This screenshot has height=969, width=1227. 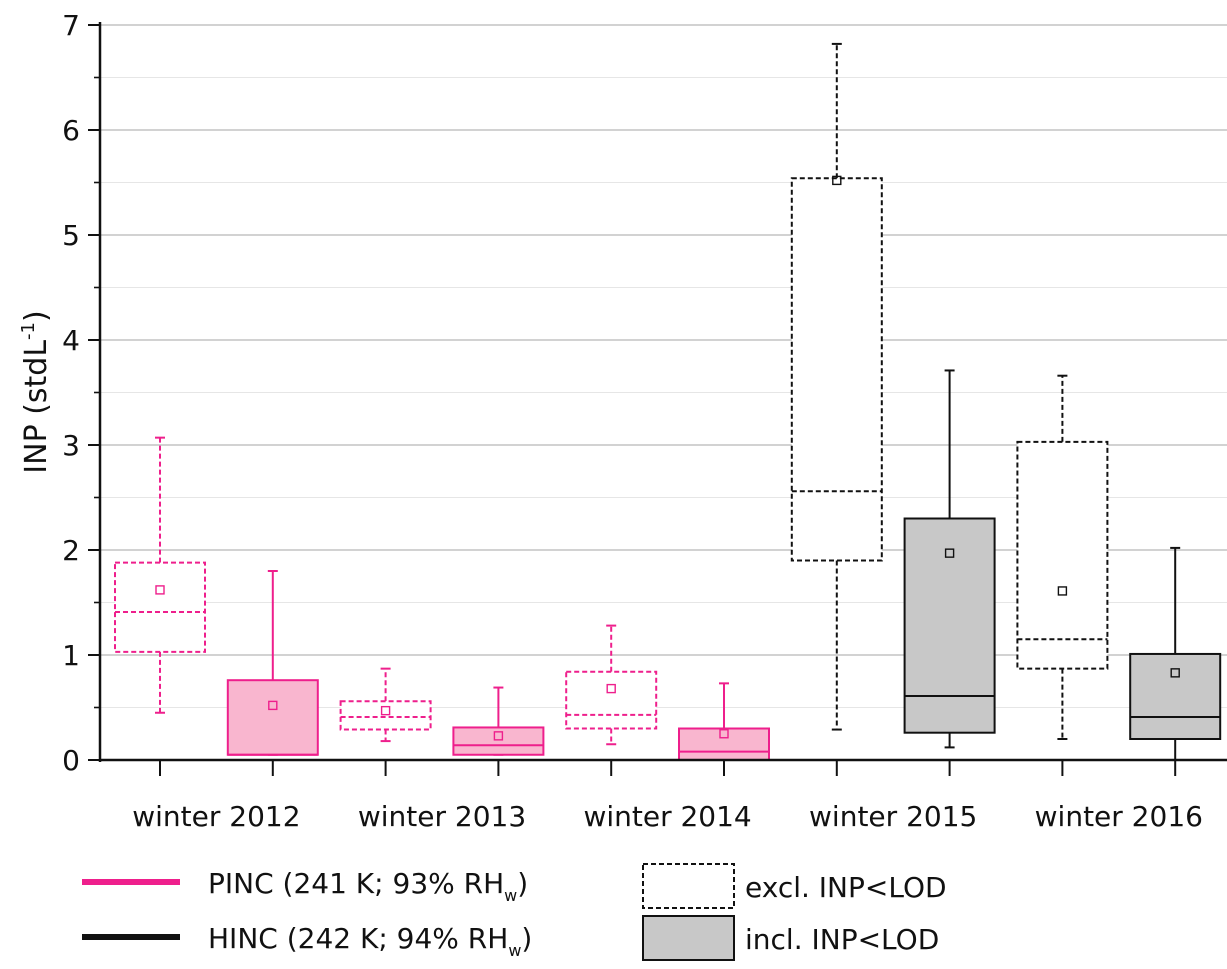 What do you see at coordinates (36, 407) in the screenshot?
I see `y-axis-label-main: INP (stdL` at bounding box center [36, 407].